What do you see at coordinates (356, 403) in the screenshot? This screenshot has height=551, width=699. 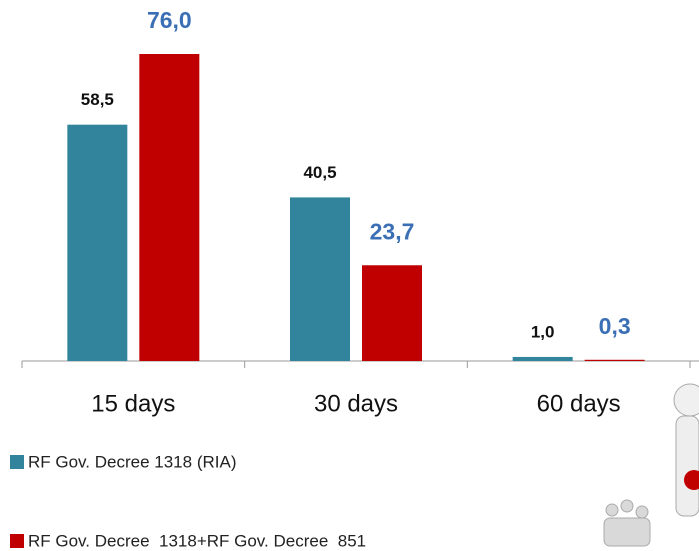 I see `x-tick-label: 30 days` at bounding box center [356, 403].